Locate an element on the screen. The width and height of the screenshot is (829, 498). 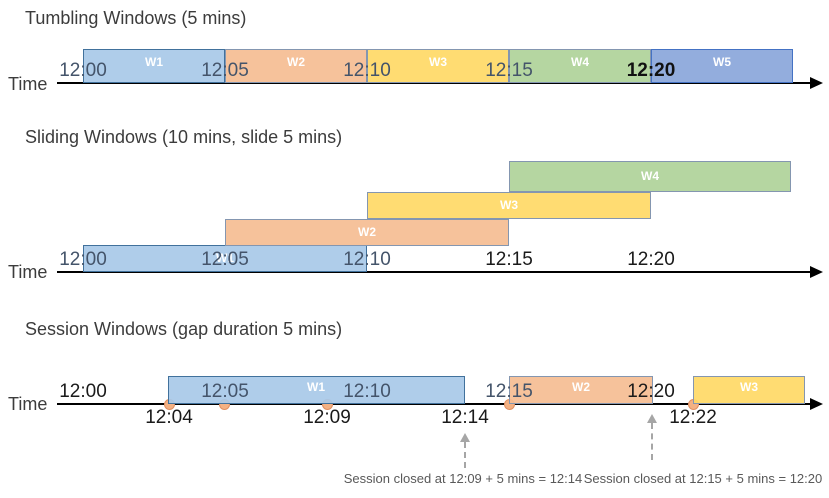
section-title-sliding: Sliding Windows (10 mins, slide 5 mins) is located at coordinates (184, 137).